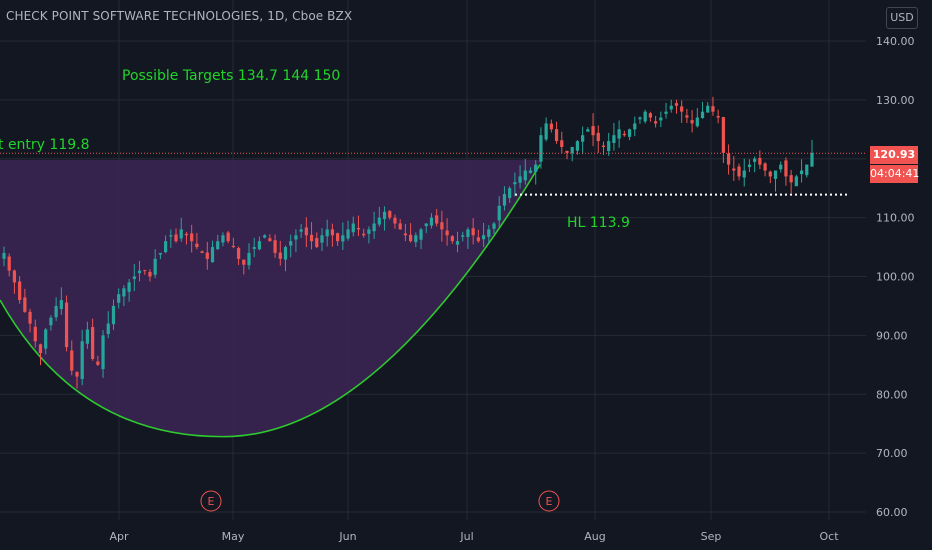 The width and height of the screenshot is (932, 550). I want to click on y-tick-label: 140.00, so click(895, 41).